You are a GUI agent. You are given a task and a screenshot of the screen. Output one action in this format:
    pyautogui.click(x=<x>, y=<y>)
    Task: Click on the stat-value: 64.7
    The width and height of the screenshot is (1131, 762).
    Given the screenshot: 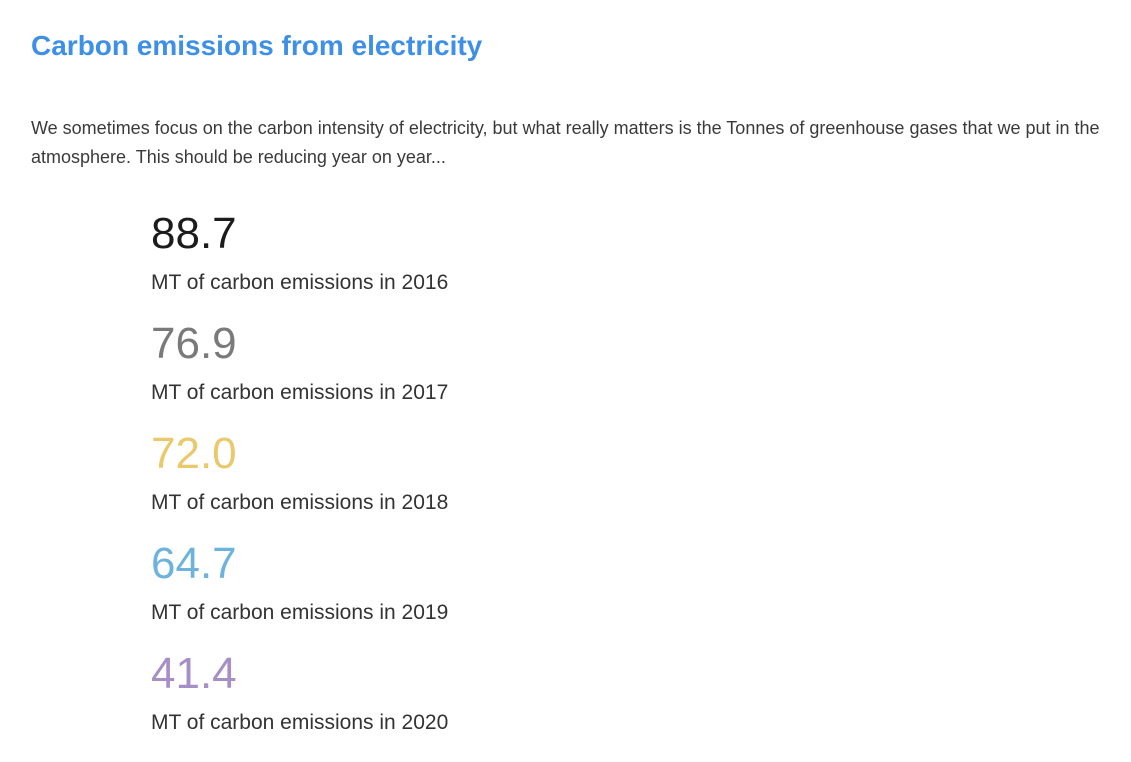 What is the action you would take?
    pyautogui.click(x=194, y=563)
    